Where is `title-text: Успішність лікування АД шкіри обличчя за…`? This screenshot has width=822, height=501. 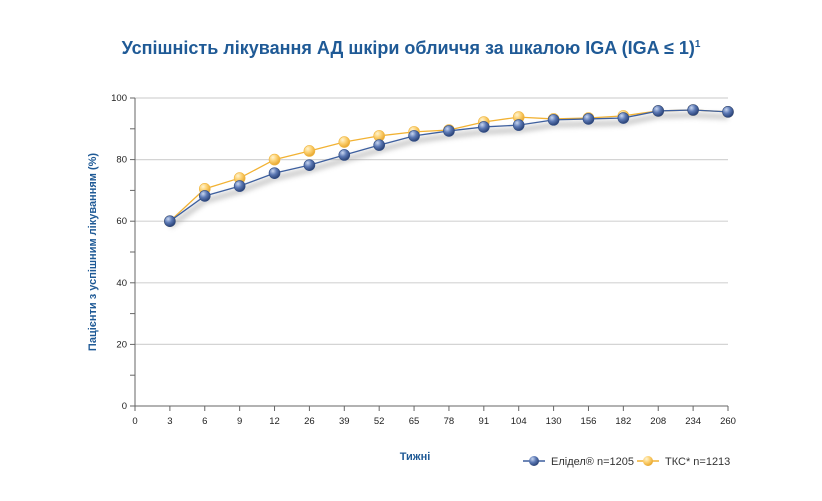
title-text: Успішність лікування АД шкіри обличчя за… is located at coordinates (408, 48).